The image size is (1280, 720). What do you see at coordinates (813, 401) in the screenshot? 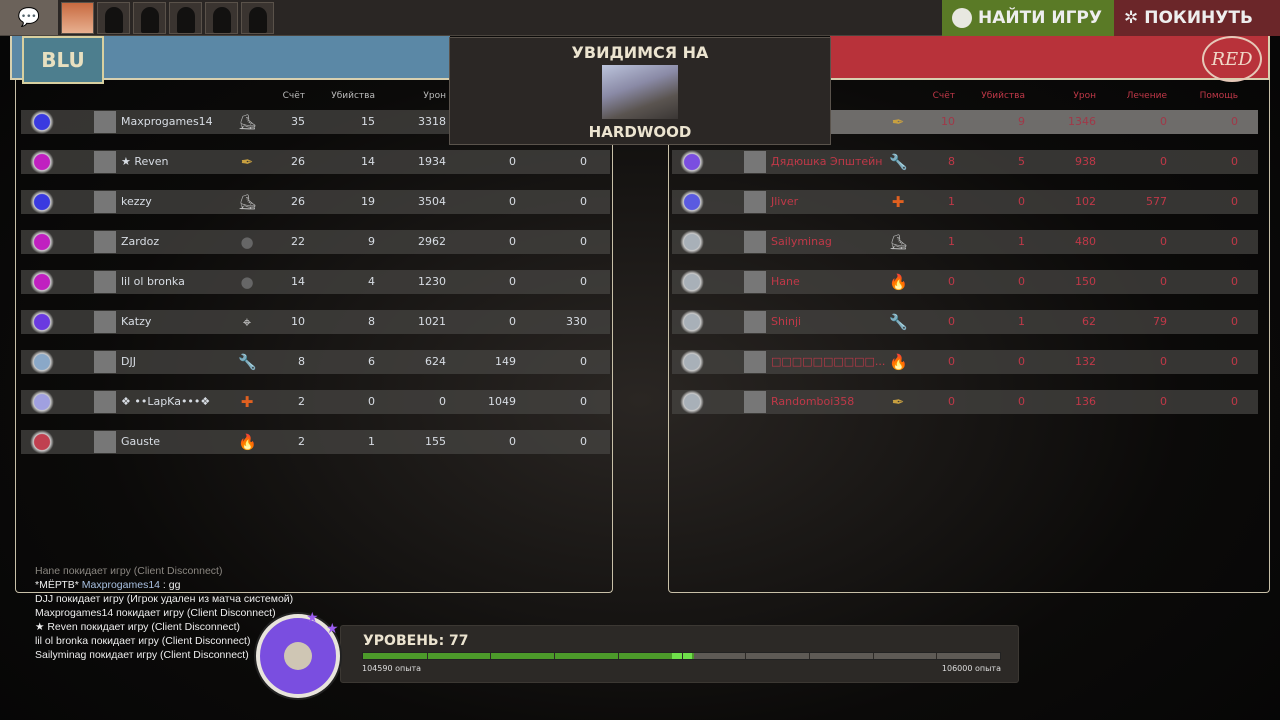
I see `player-name: Randomboi358` at bounding box center [813, 401].